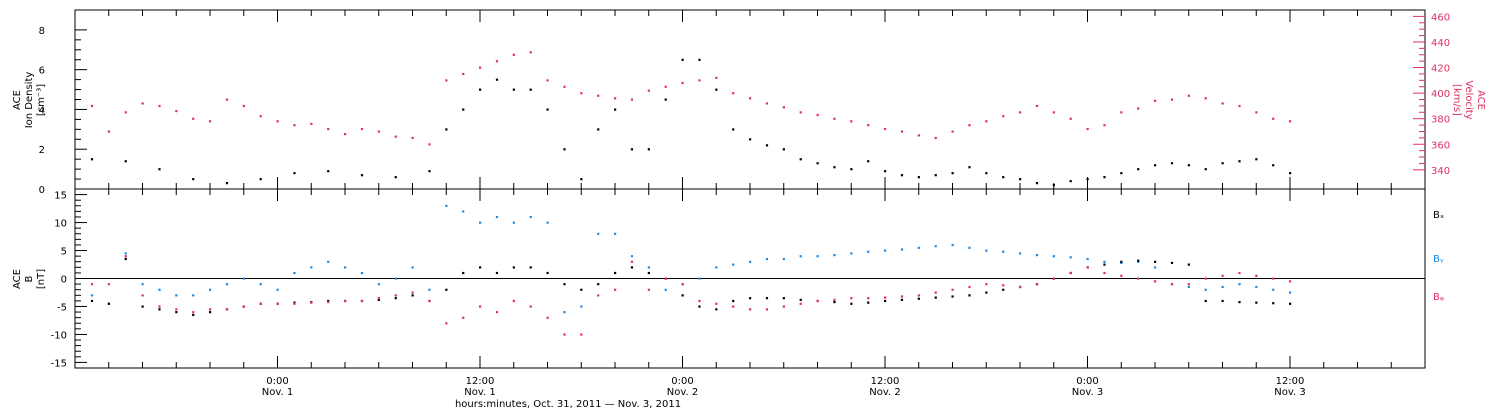 This screenshot has width=1500, height=410. What do you see at coordinates (42, 150) in the screenshot?
I see `density-tick-label: 2` at bounding box center [42, 150].